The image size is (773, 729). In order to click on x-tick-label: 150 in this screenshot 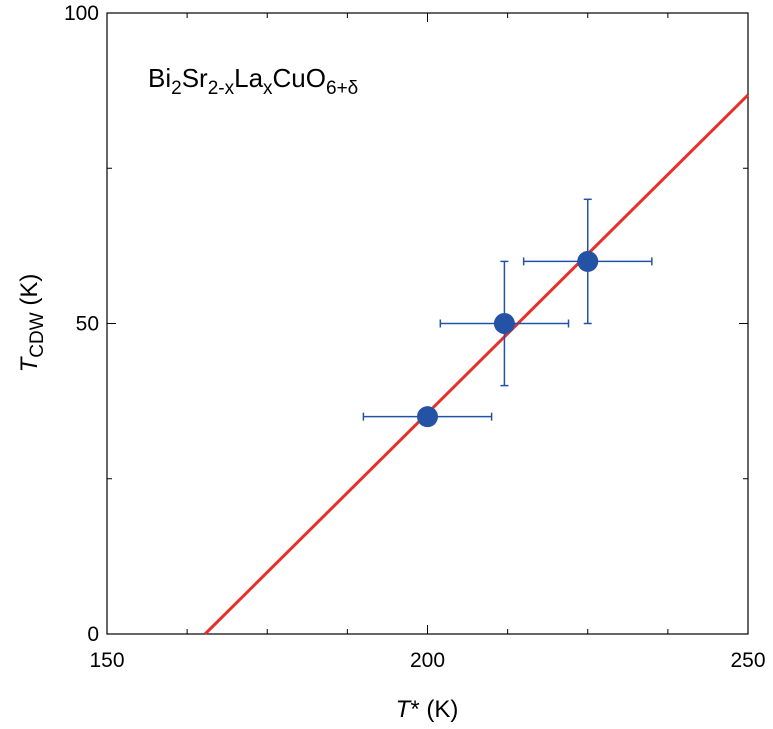, I will do `click(106, 660)`.